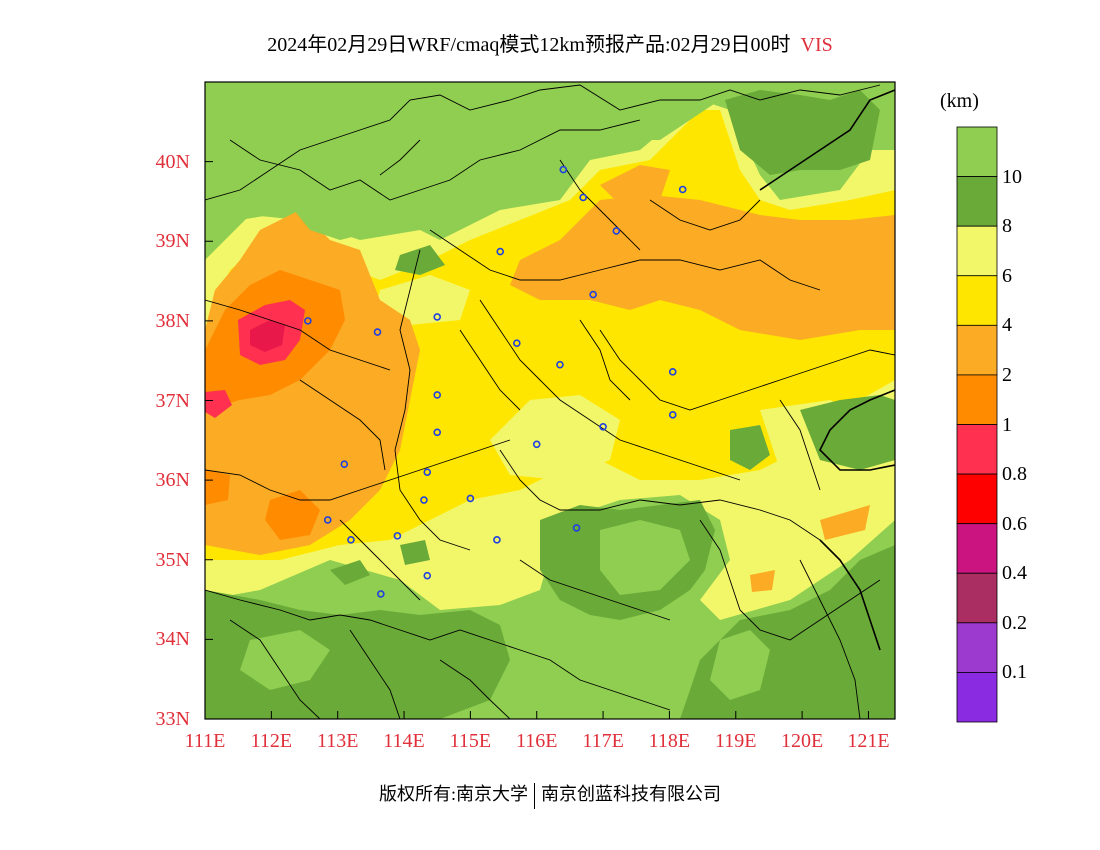 Image resolution: width=1100 pixels, height=850 pixels. I want to click on lon-tick-label: 118E, so click(669, 741).